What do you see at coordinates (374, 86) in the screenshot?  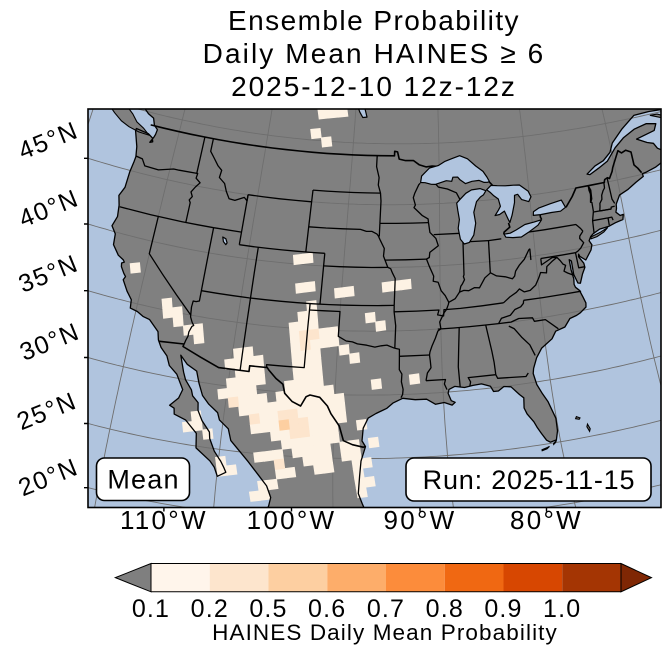 I see `svg-text: 2025-12-10 12z-12z` at bounding box center [374, 86].